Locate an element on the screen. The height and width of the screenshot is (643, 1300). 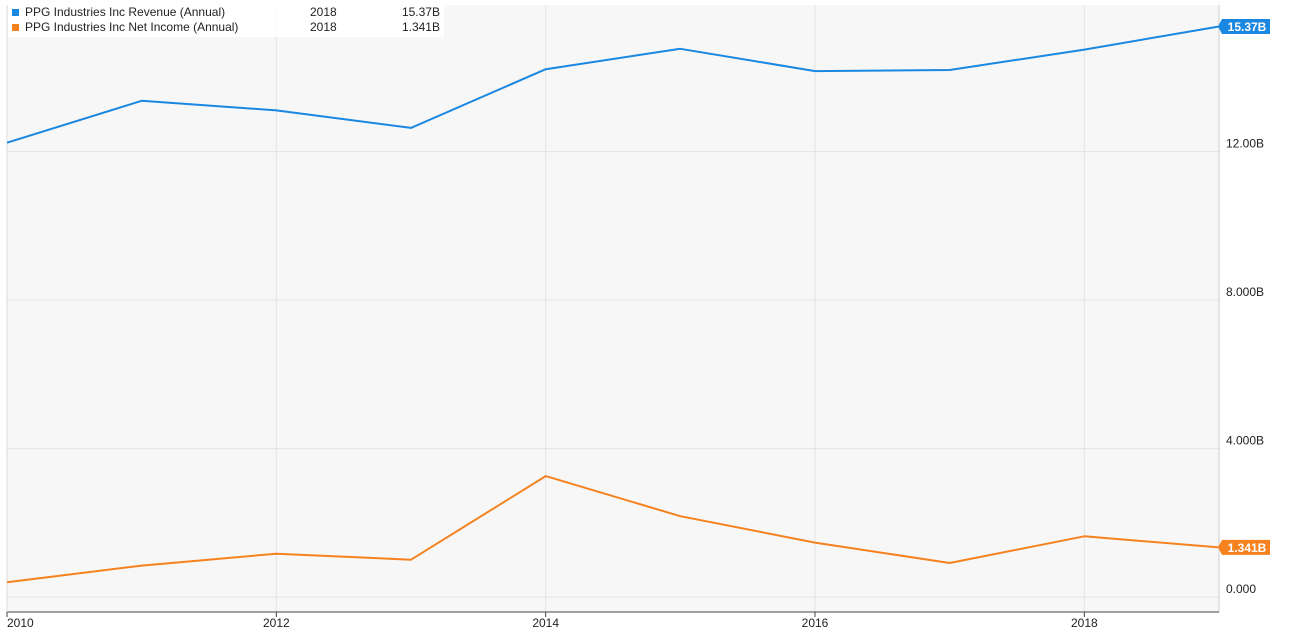
y-tick-label: 8.000B is located at coordinates (1245, 292).